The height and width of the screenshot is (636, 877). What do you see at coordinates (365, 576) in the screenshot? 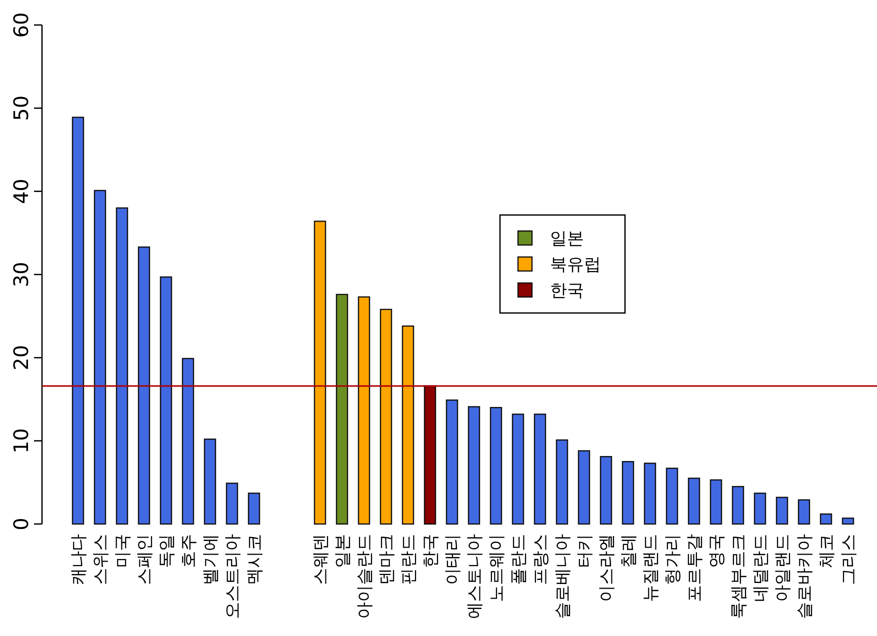
I see `x-tick-label: 아이슬란드` at bounding box center [365, 576].